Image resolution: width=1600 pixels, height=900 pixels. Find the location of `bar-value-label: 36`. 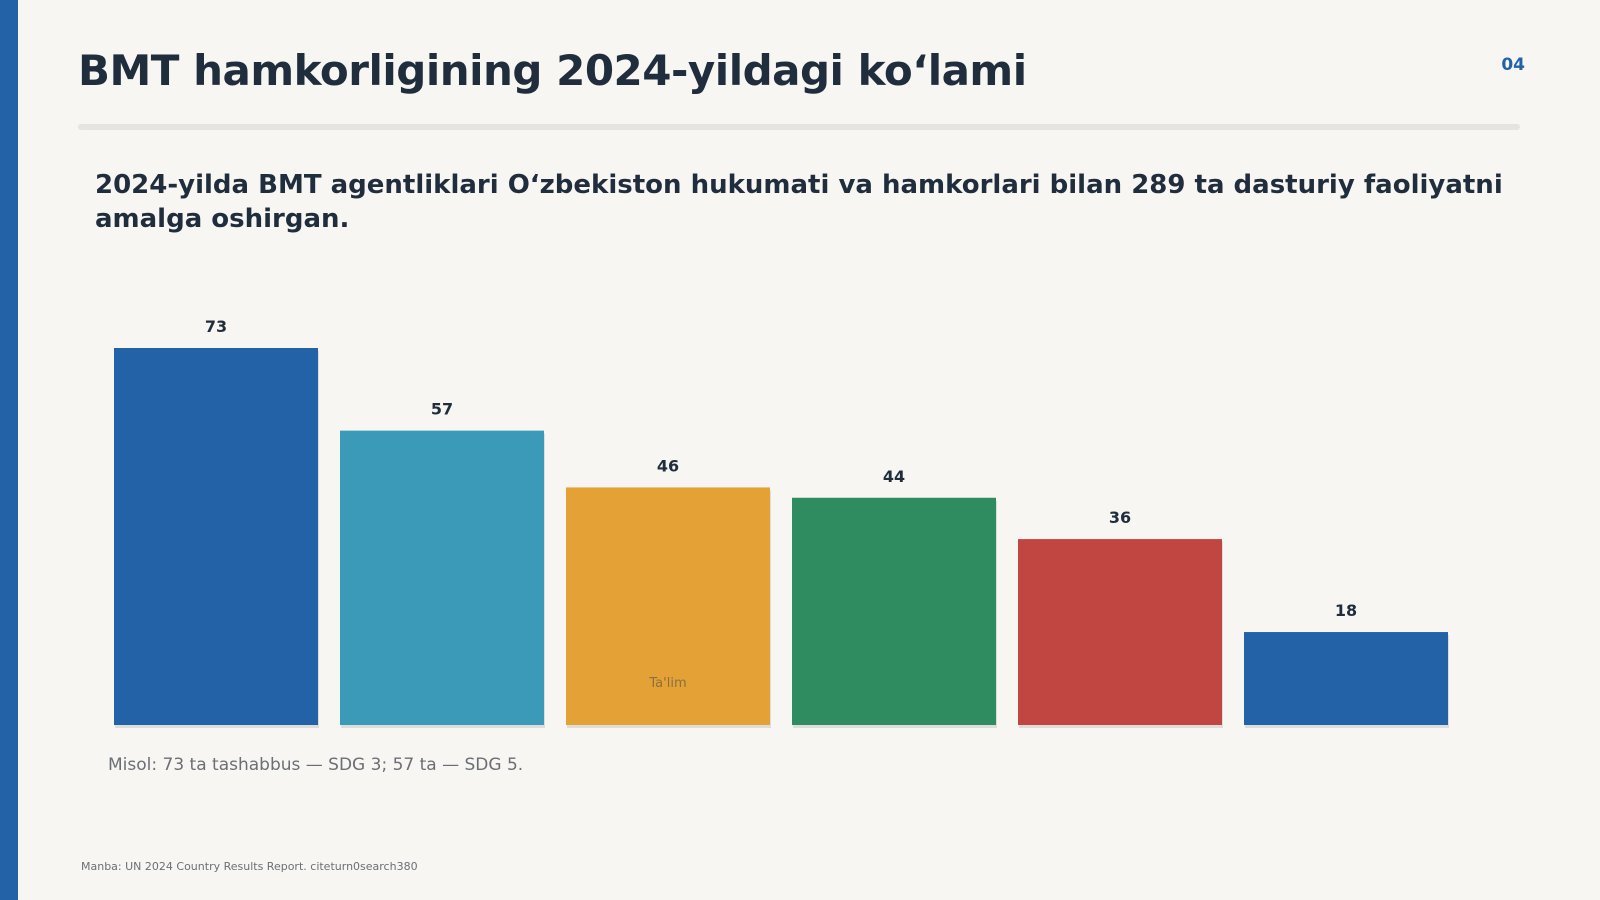

bar-value-label: 36 is located at coordinates (1120, 517).